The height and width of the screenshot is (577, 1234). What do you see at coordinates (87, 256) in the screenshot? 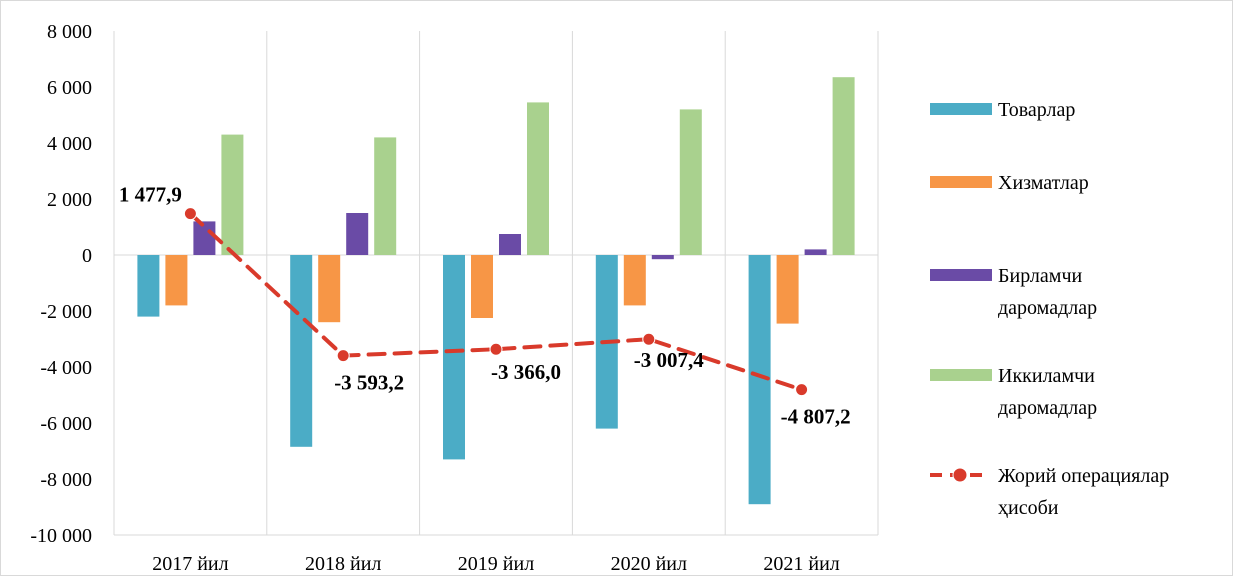
I see `y-tick-label: 0` at bounding box center [87, 256].